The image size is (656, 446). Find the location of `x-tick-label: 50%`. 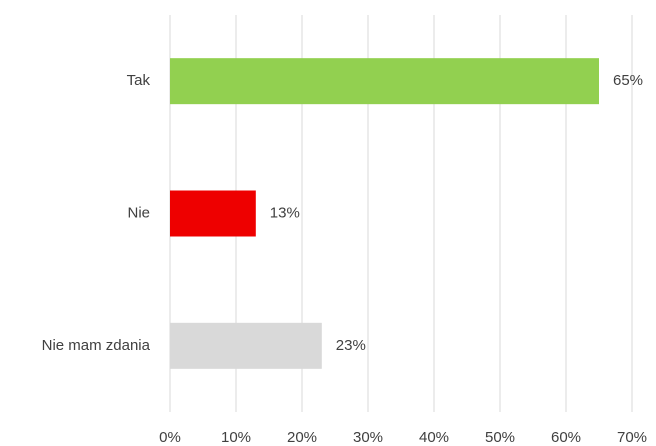

x-tick-label: 50% is located at coordinates (500, 437).